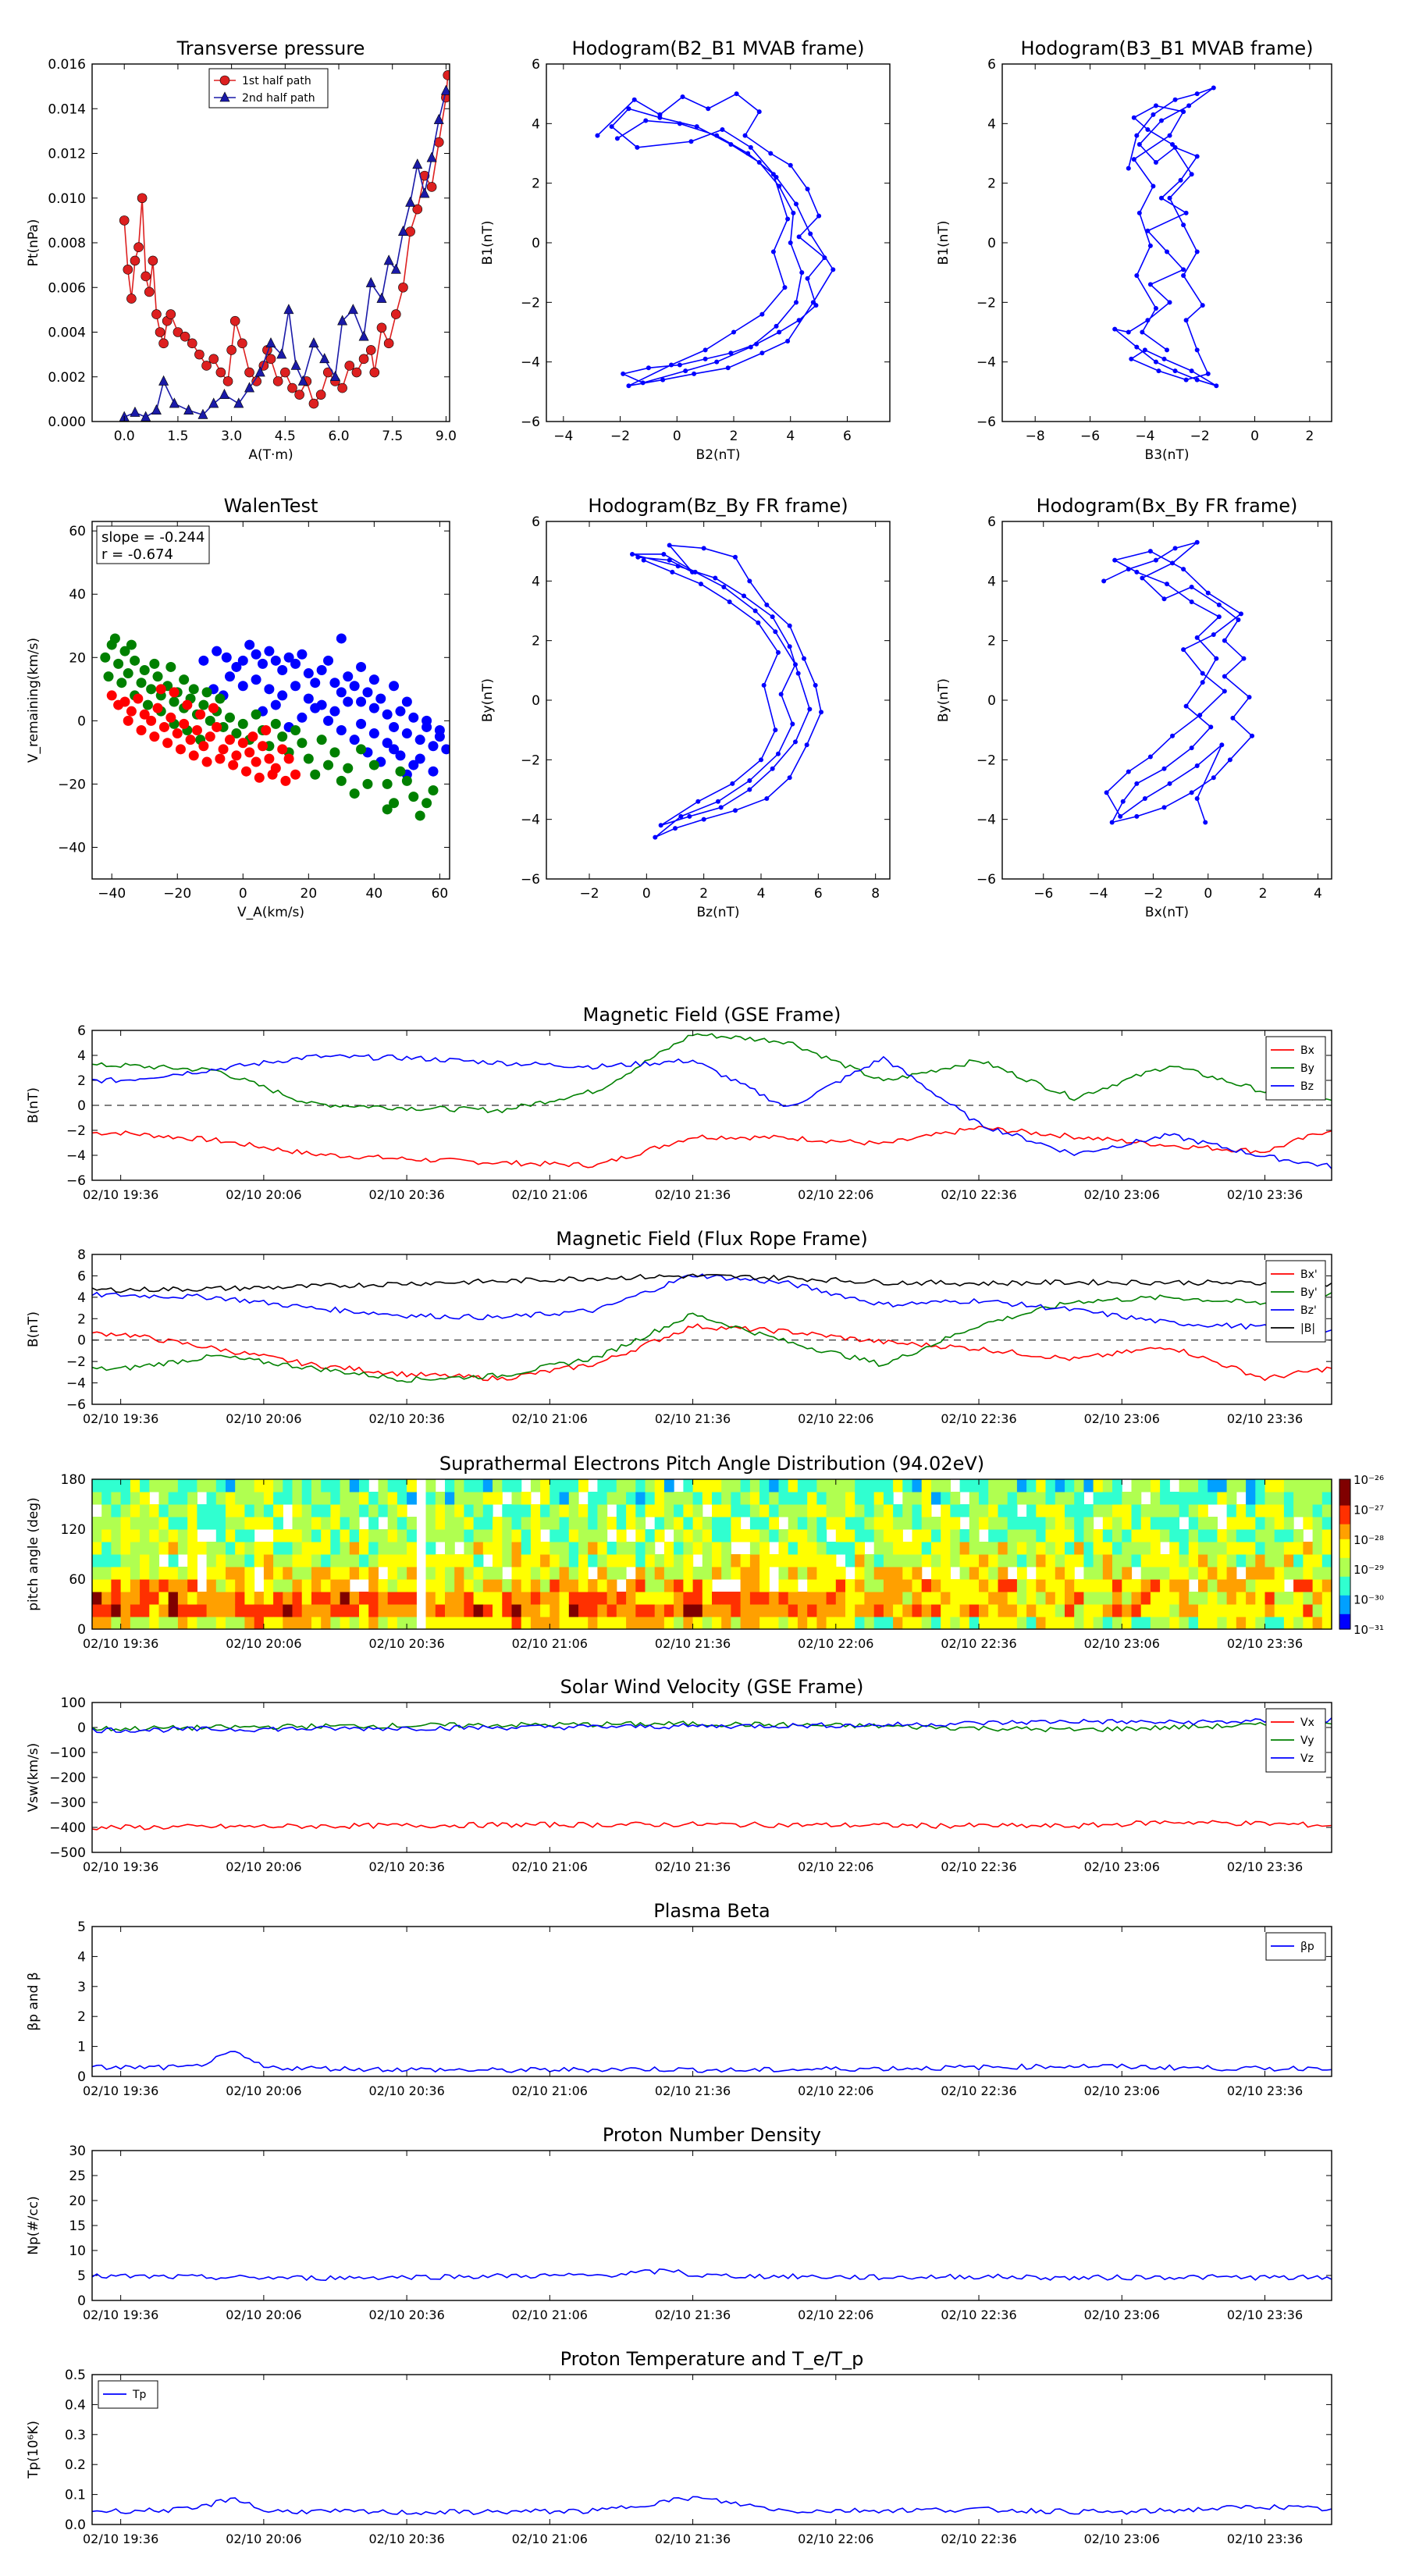  I want to click on panel-title: Proton Number Density, so click(712, 2135).